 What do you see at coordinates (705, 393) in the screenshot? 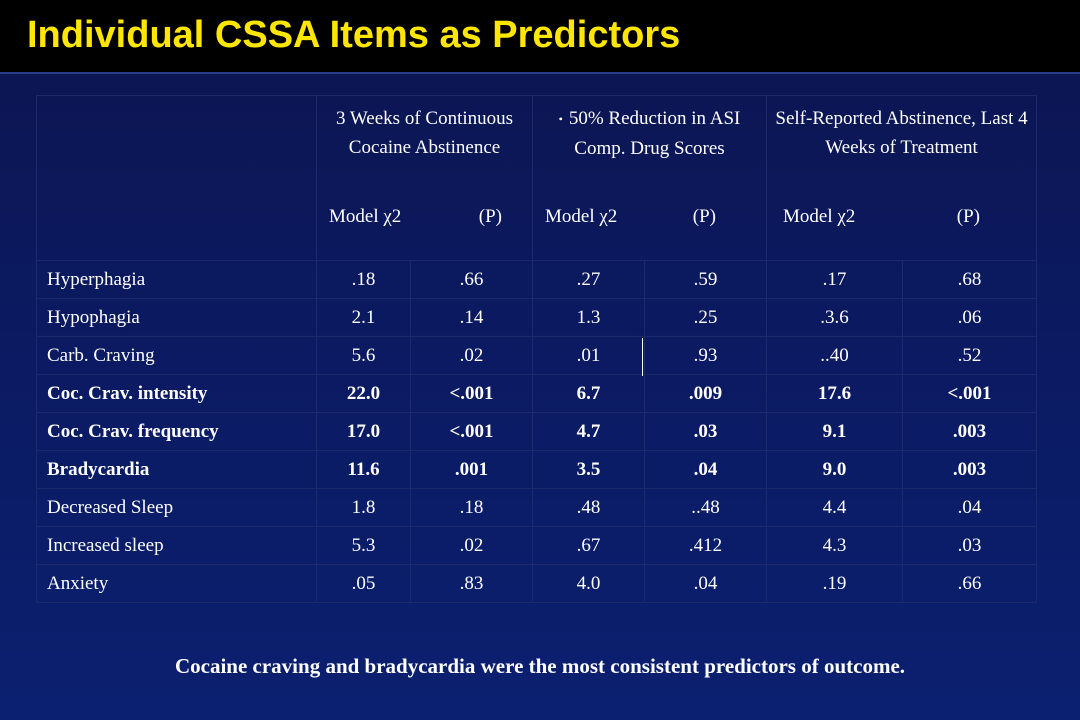
I see `table-cell: .009` at bounding box center [705, 393].